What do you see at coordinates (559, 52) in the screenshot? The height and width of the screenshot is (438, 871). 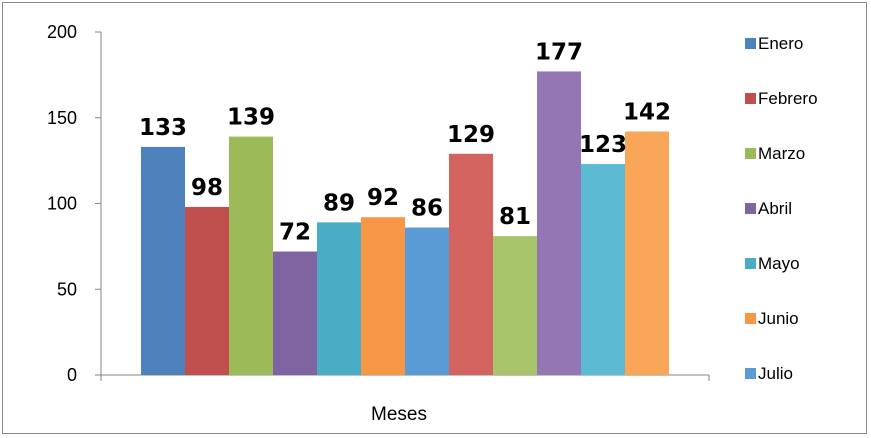 I see `data-label: 177` at bounding box center [559, 52].